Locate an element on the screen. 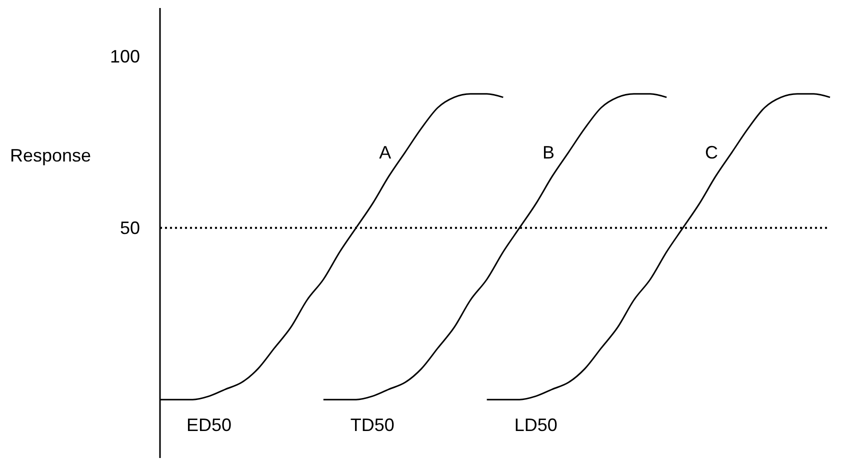 The height and width of the screenshot is (462, 847). series-label: B is located at coordinates (548, 152).